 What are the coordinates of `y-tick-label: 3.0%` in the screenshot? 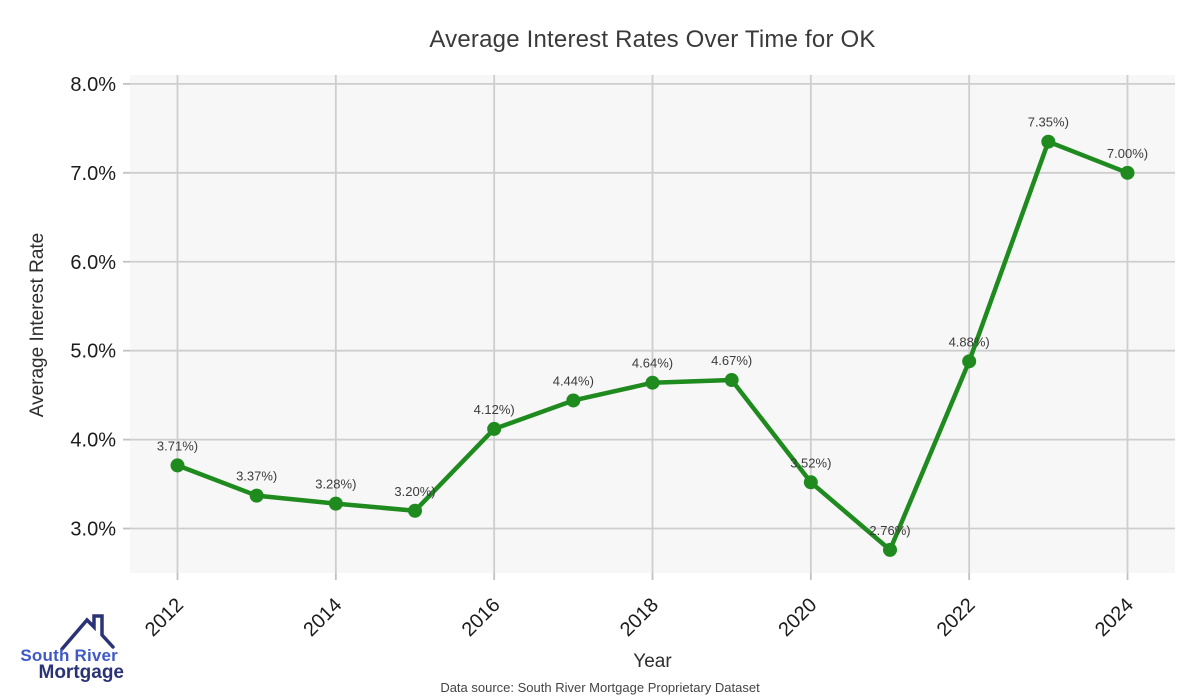 It's located at (93, 530).